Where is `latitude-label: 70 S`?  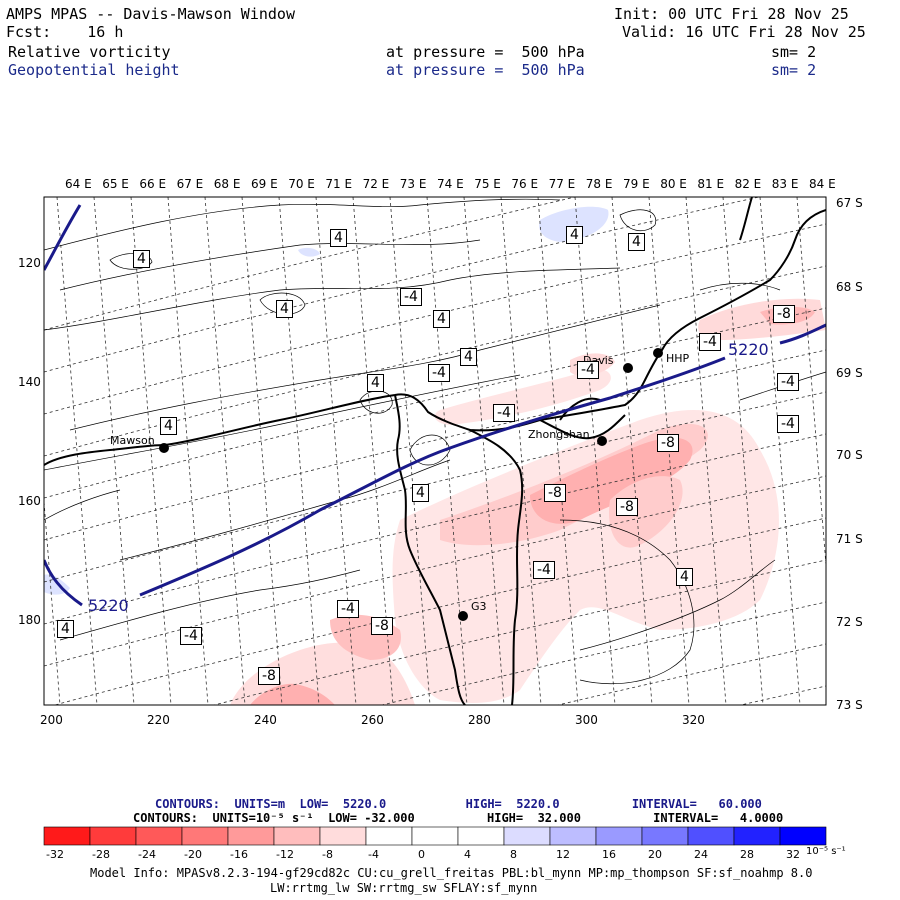
latitude-label: 70 S is located at coordinates (849, 455).